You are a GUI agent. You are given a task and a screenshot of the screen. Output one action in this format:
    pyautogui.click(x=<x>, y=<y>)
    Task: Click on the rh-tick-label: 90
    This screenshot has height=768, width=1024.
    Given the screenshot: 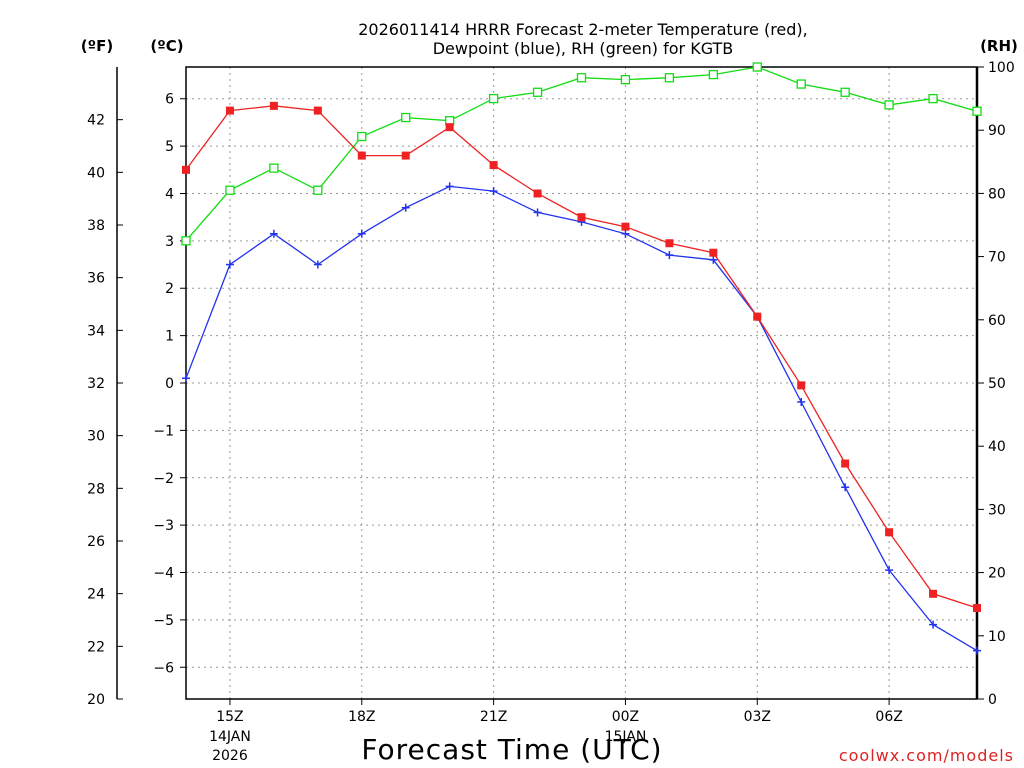 What is the action you would take?
    pyautogui.click(x=997, y=131)
    